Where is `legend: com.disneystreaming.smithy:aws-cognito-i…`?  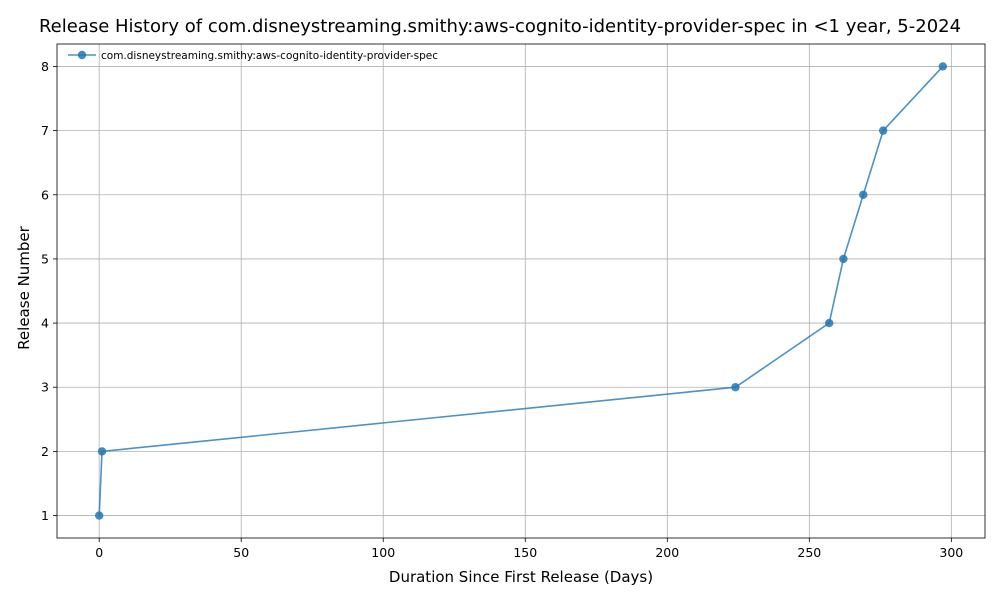 legend: com.disneystreaming.smithy:aws-cognito-i… is located at coordinates (253, 56).